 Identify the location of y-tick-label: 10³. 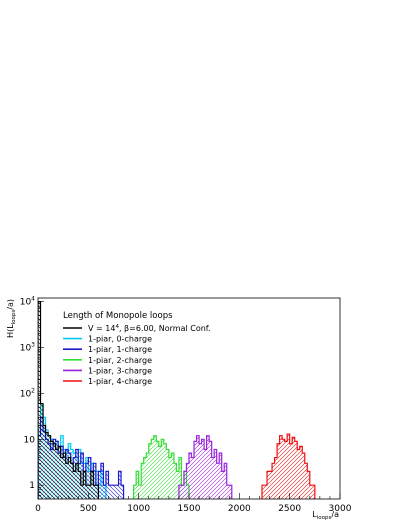
(27, 348).